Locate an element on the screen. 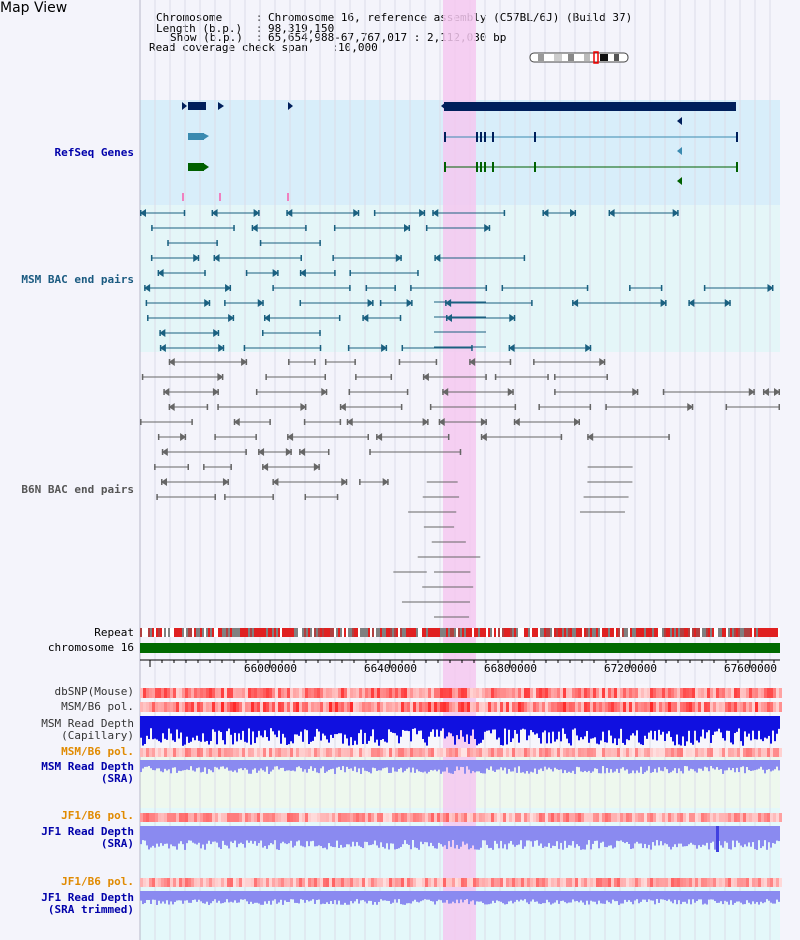  chromosome-bar is located at coordinates (460, 648).